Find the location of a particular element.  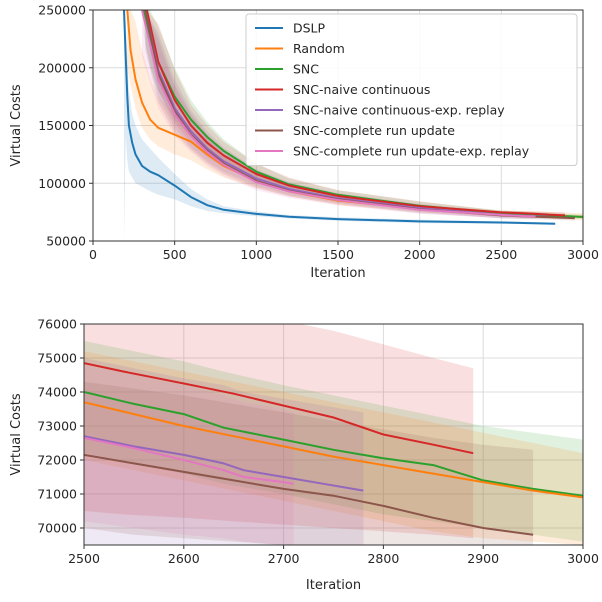

y-tick-label: 72000 is located at coordinates (57, 460).